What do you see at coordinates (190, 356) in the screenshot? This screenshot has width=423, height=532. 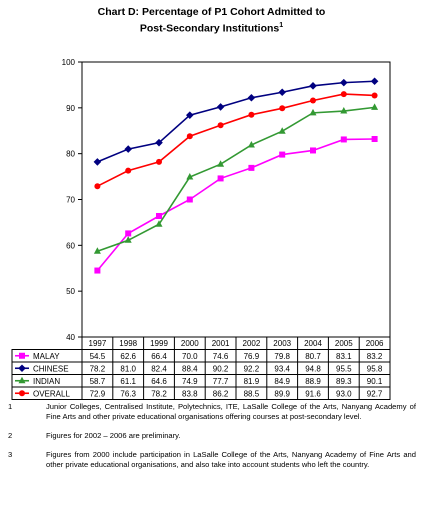 I see `table-value-malay: 70.0` at bounding box center [190, 356].